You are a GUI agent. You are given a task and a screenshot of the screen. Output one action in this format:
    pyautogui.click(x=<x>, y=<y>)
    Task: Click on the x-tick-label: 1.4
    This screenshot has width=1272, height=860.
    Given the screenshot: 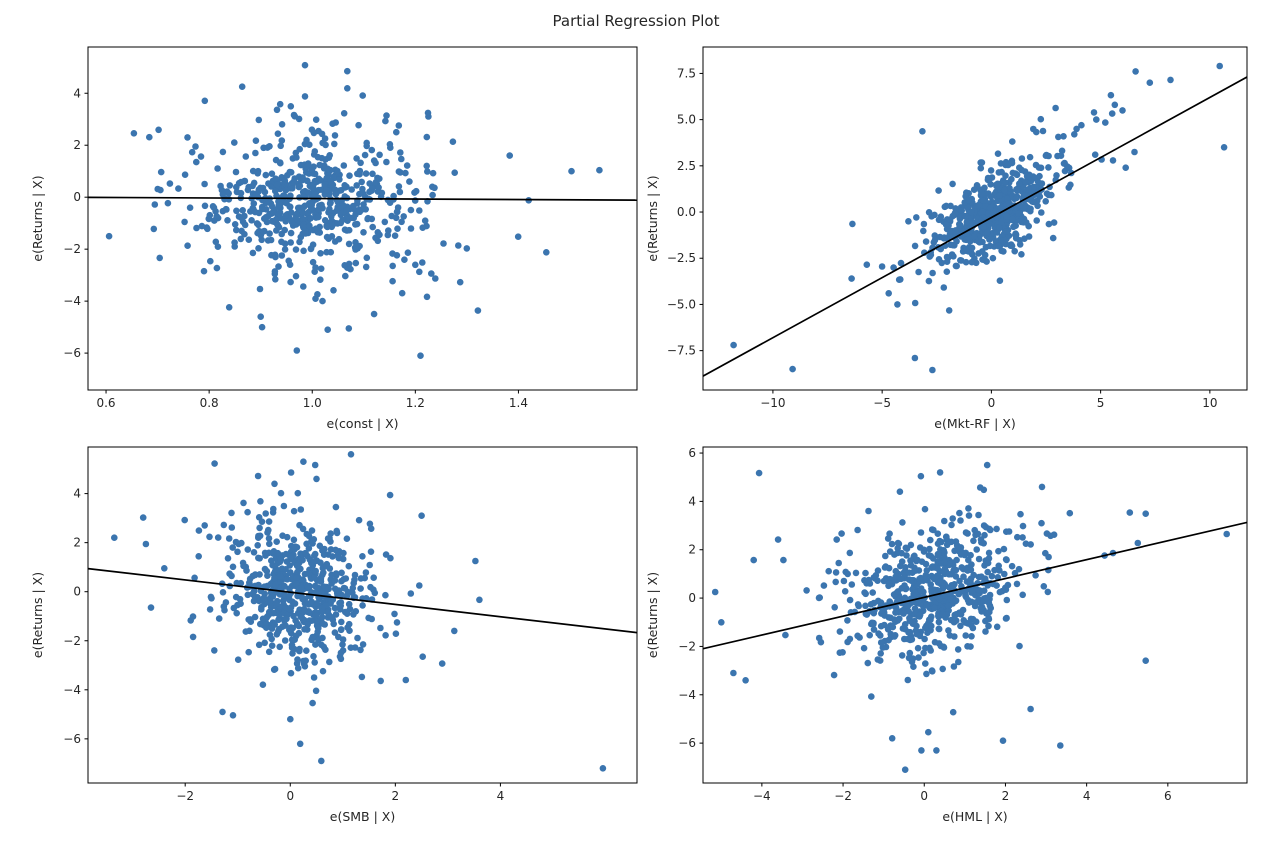 What is the action you would take?
    pyautogui.click(x=518, y=403)
    